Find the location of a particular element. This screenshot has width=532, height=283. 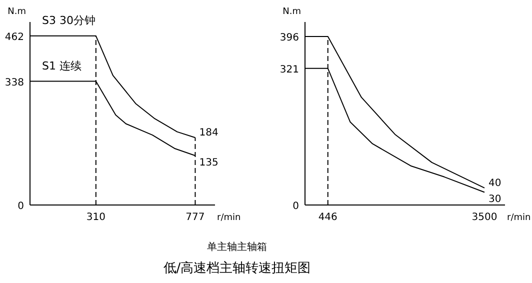

data-label: 40 is located at coordinates (495, 183).